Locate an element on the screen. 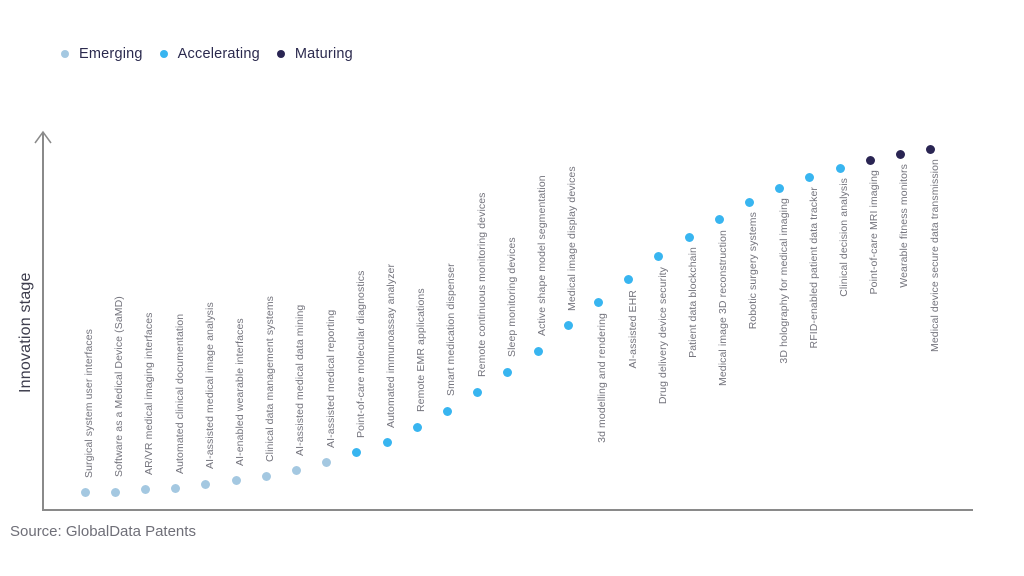 The width and height of the screenshot is (1024, 576). data-point-label: Automated immunoassay analyzer is located at coordinates (391, 345).